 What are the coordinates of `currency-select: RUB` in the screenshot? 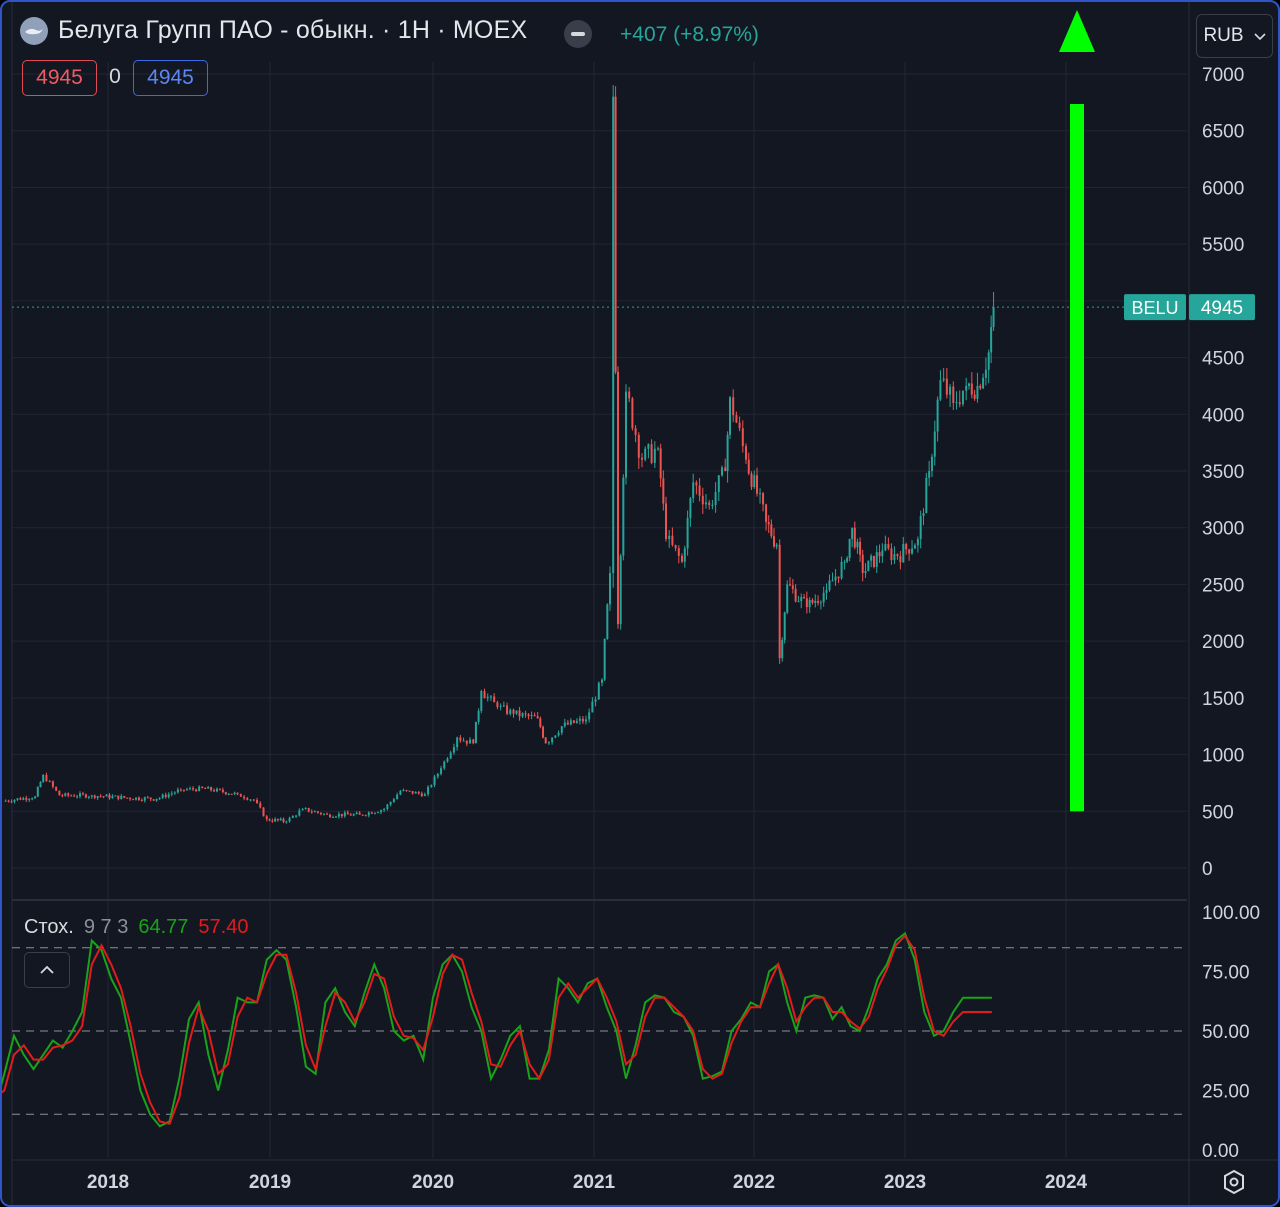 It's located at (1234, 36).